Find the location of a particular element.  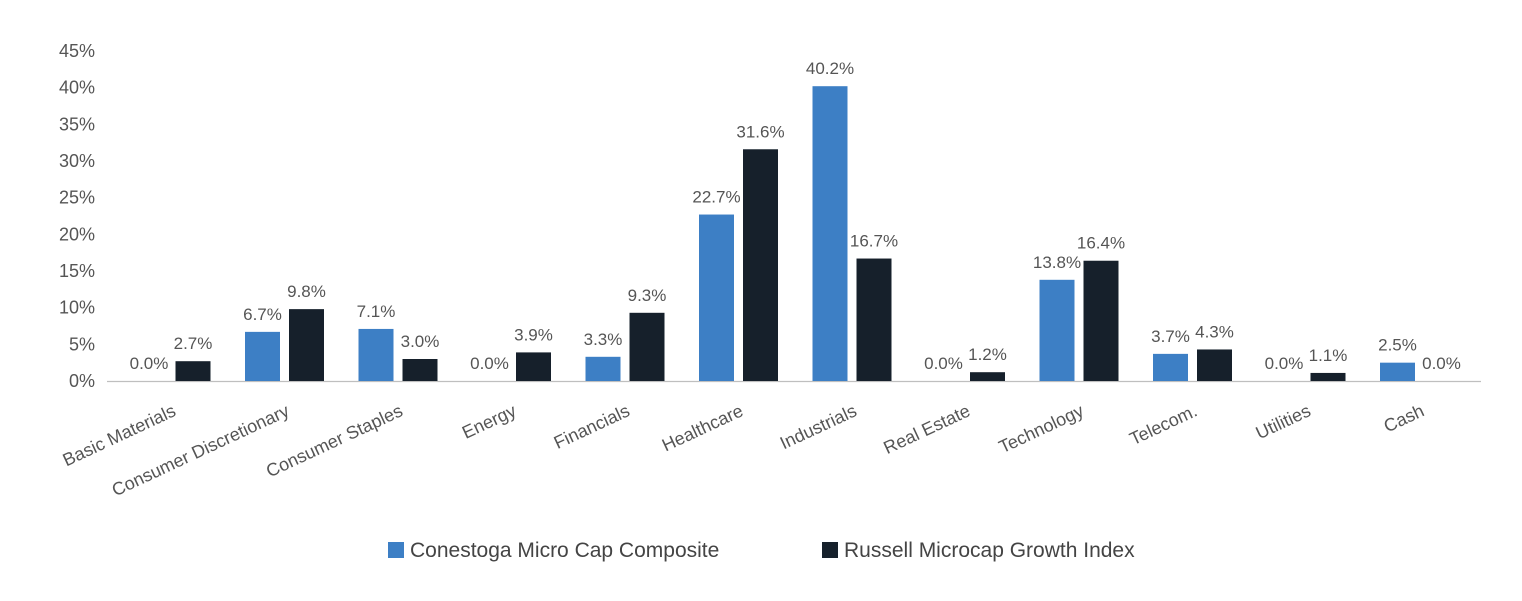

data-label: 4.3% is located at coordinates (1214, 331).